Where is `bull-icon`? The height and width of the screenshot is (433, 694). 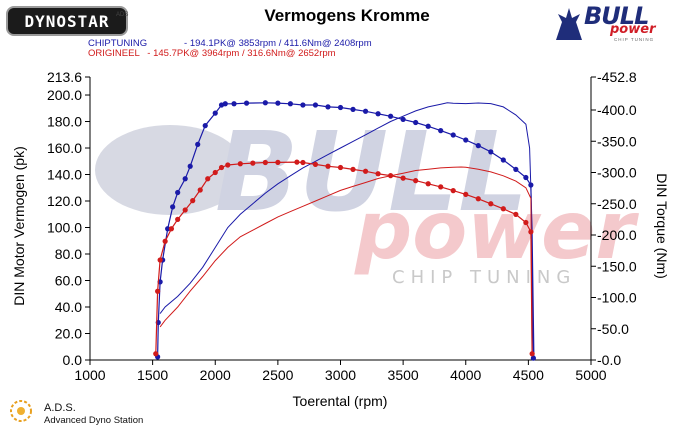
bull-icon is located at coordinates (569, 24).